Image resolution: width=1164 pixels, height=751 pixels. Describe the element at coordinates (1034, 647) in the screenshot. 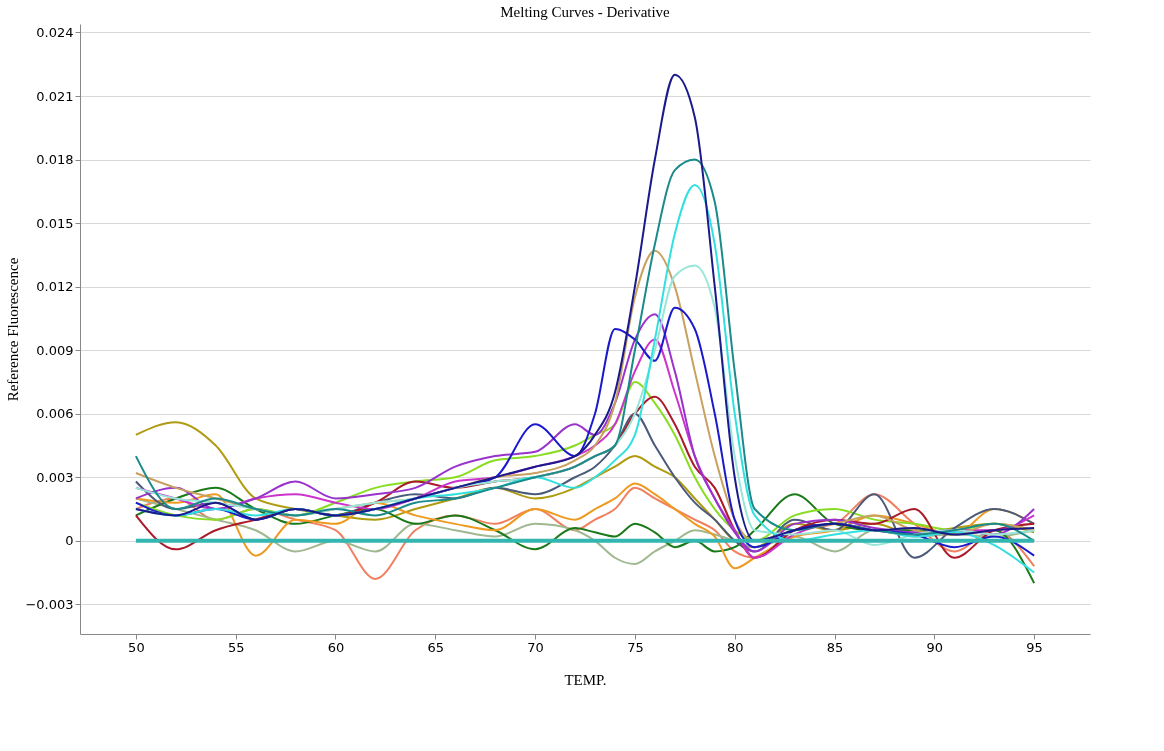

I see `x-tick-label: 95` at that location.